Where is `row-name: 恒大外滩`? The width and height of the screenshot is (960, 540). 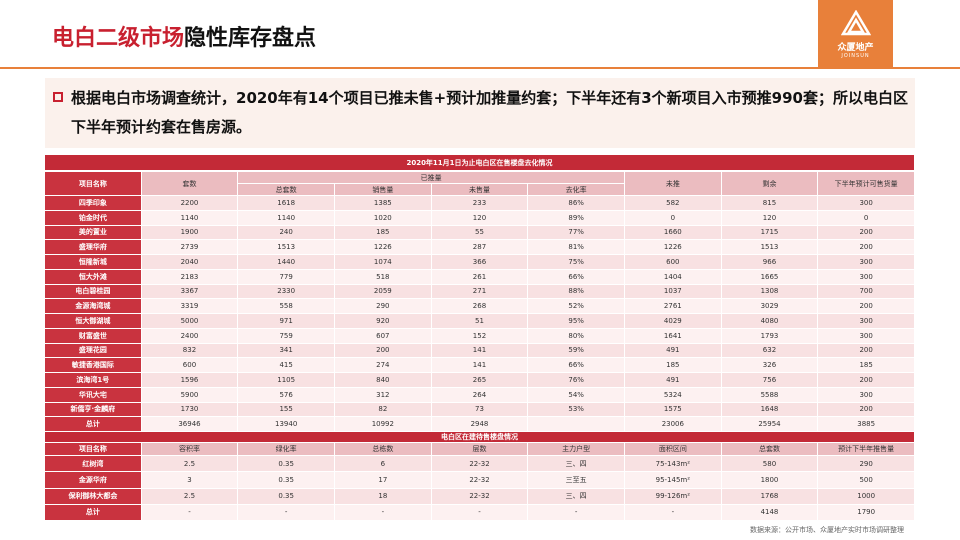
row-name: 恒大外滩 is located at coordinates (93, 277).